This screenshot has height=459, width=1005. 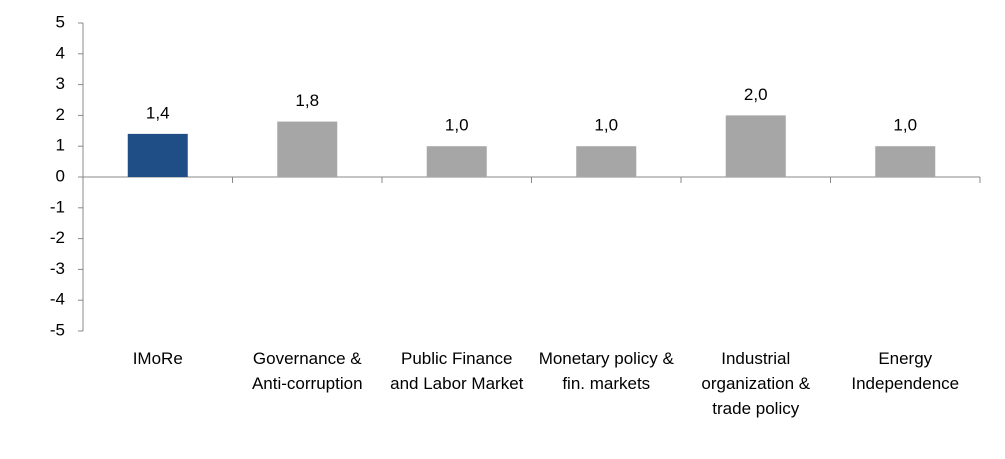 What do you see at coordinates (60, 52) in the screenshot?
I see `y-tick-label: 4` at bounding box center [60, 52].